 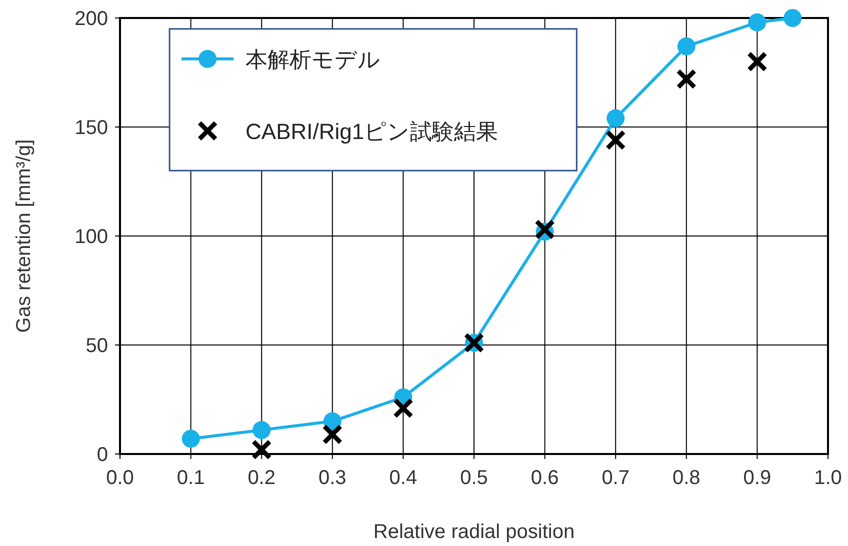 What do you see at coordinates (262, 478) in the screenshot?
I see `x-tick-label: 0.2` at bounding box center [262, 478].